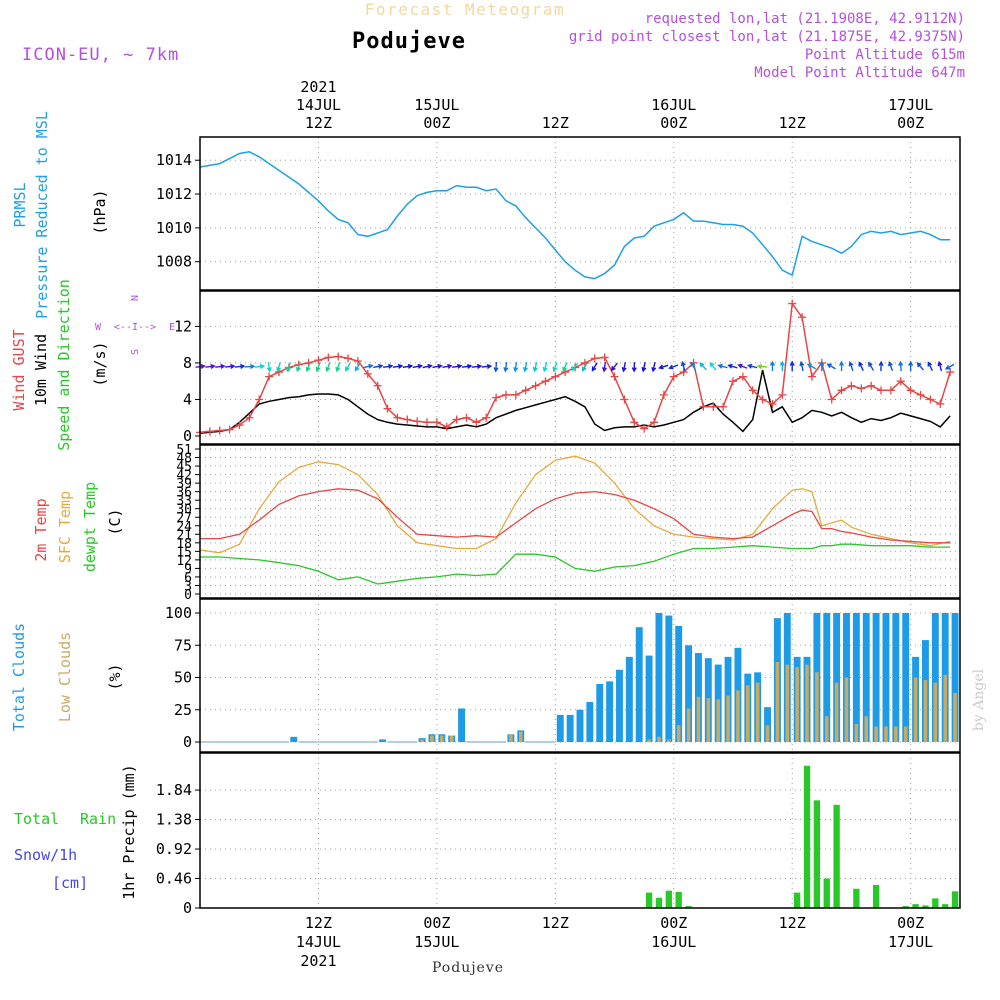  I want to click on pressure-y-axis: 1008 1010 1012 1014, so click(178, 211).